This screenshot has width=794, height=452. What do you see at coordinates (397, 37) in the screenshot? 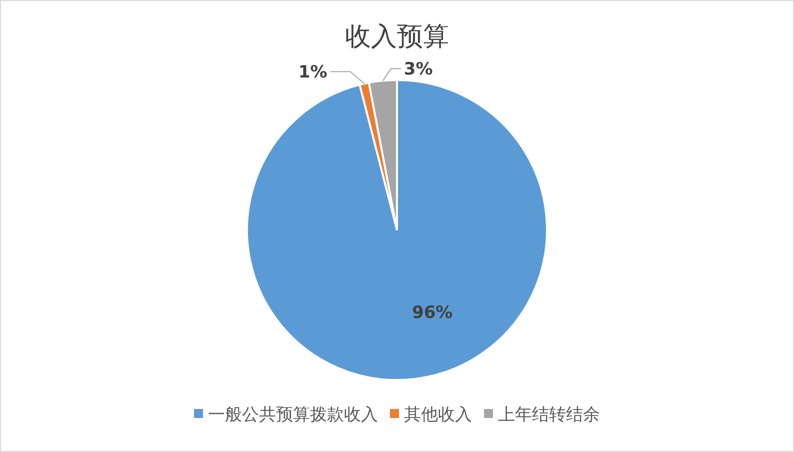
I see `chart-title: 收入预算` at bounding box center [397, 37].